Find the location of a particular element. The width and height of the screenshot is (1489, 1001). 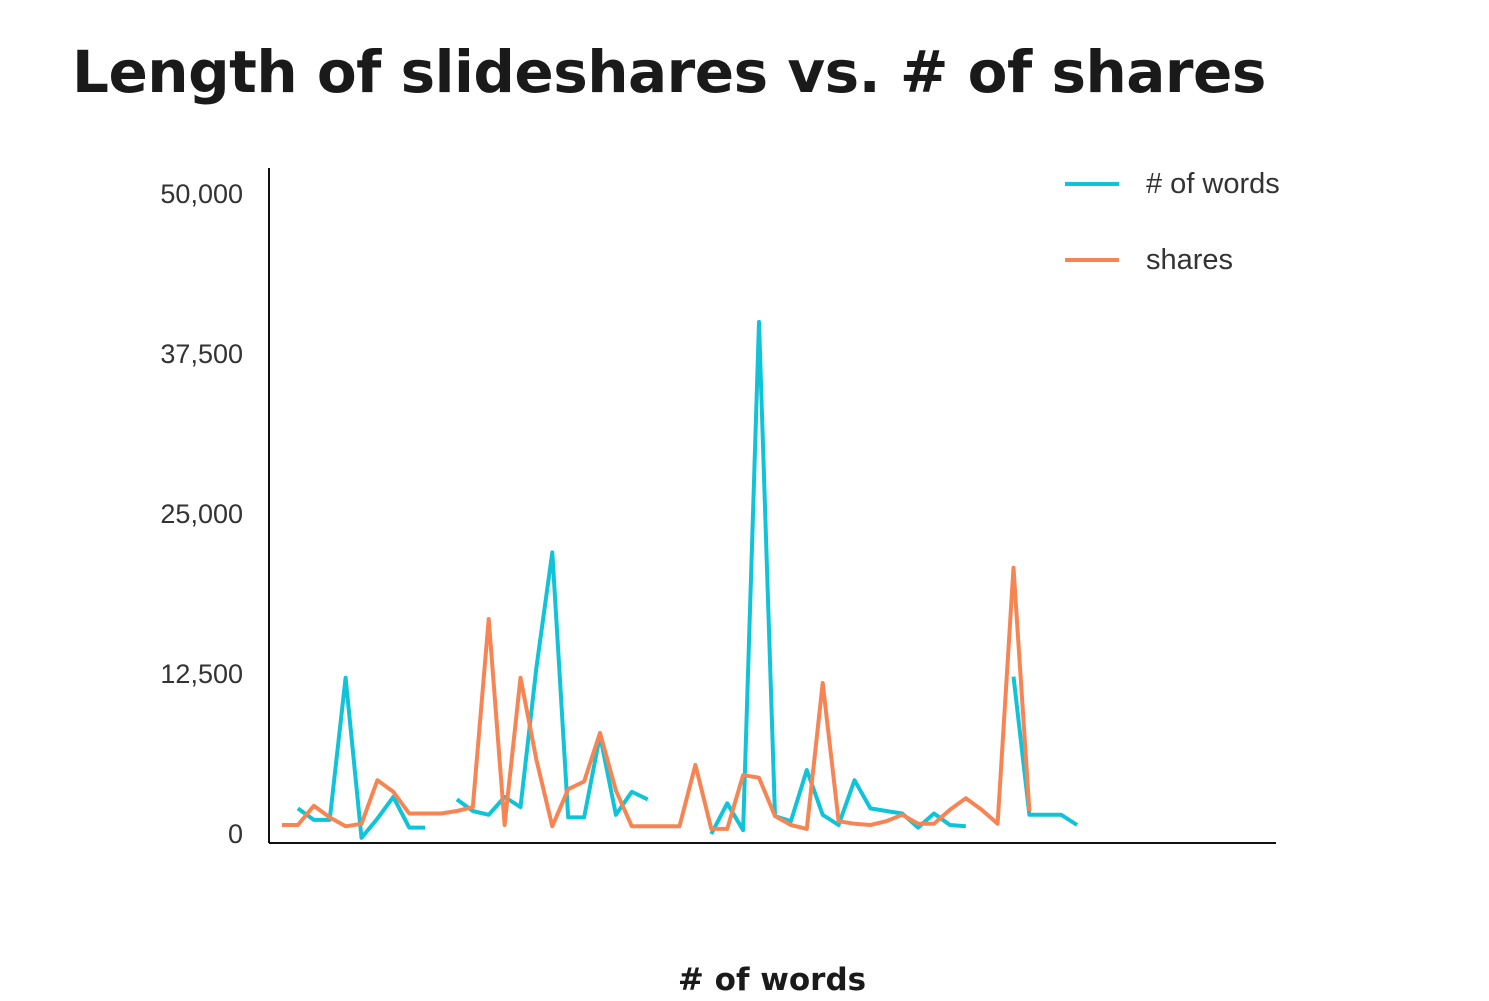

legend-label: # of words is located at coordinates (1213, 184).